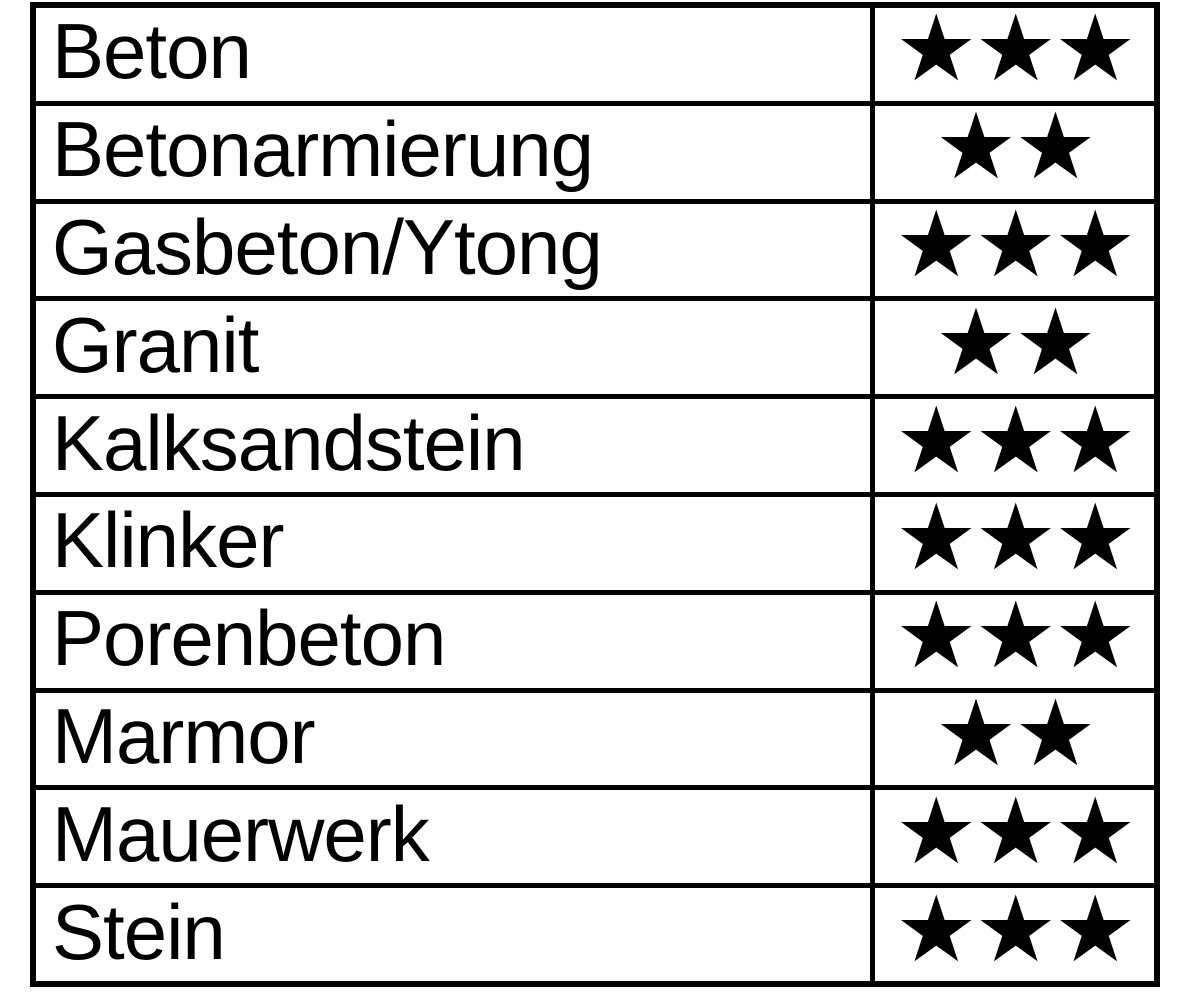  I want to click on material-name: Marmor, so click(455, 739).